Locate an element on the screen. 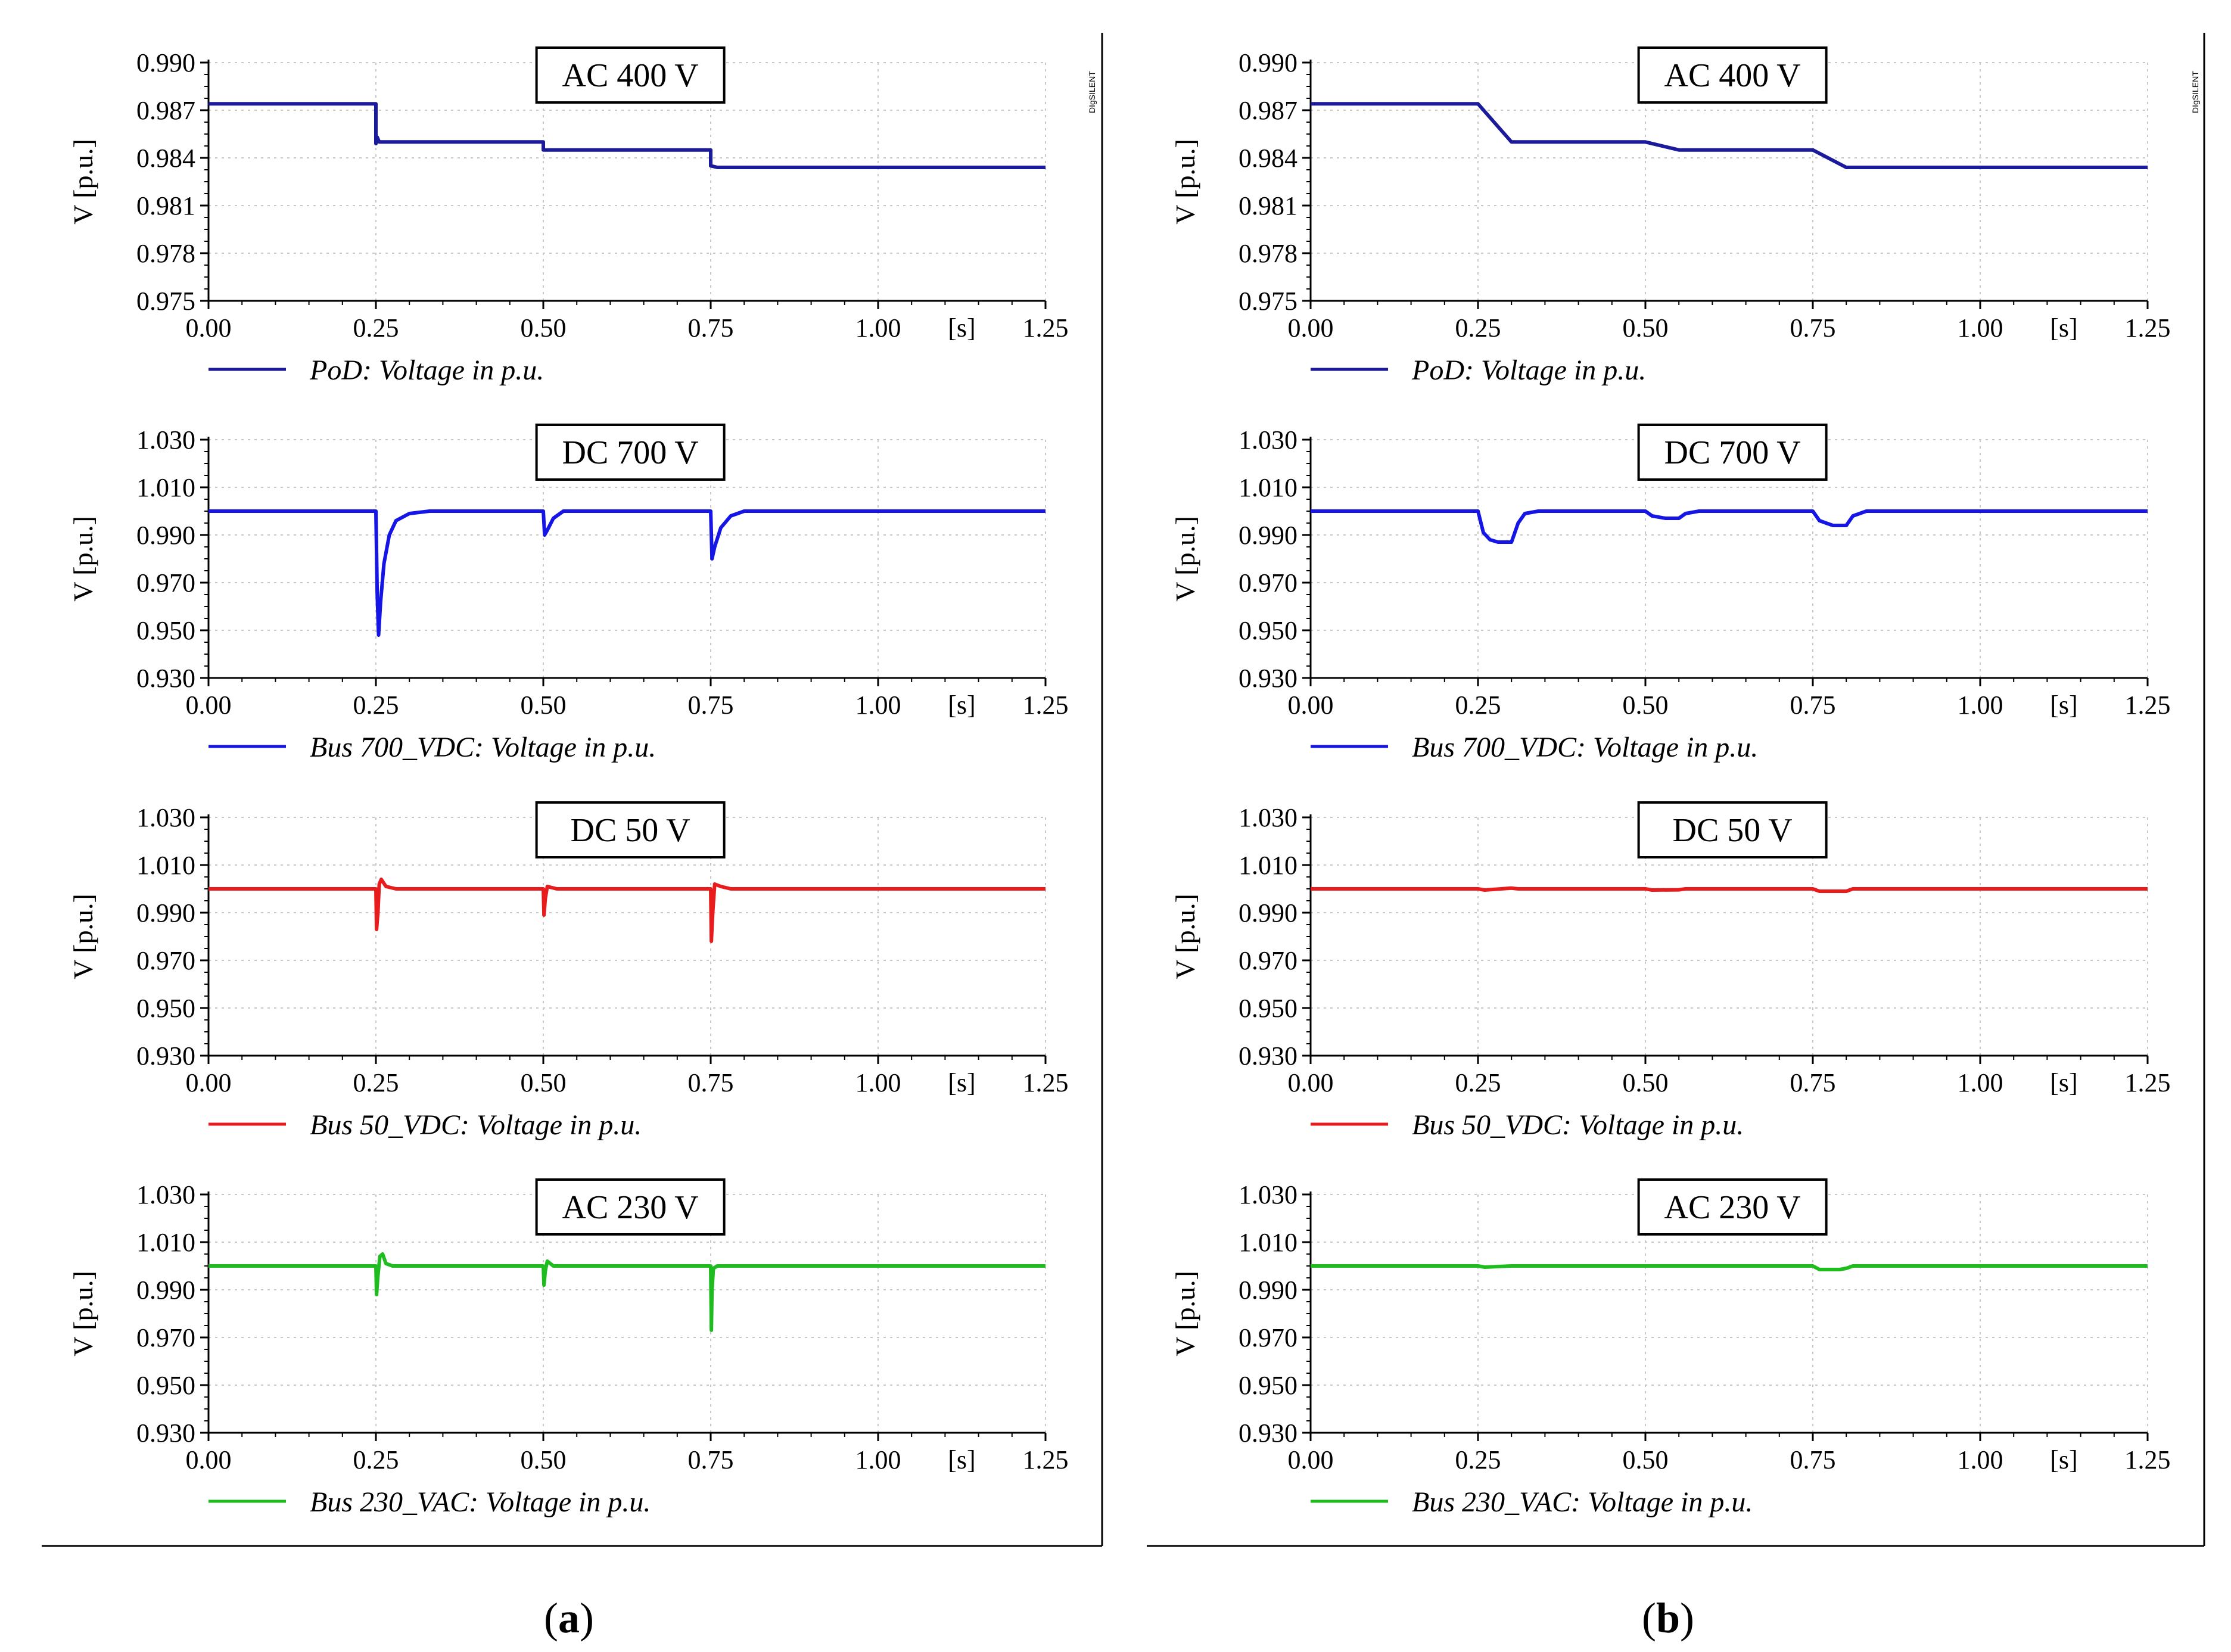 This screenshot has height=1652, width=2231. chart-title: AC 400 V is located at coordinates (1732, 75).